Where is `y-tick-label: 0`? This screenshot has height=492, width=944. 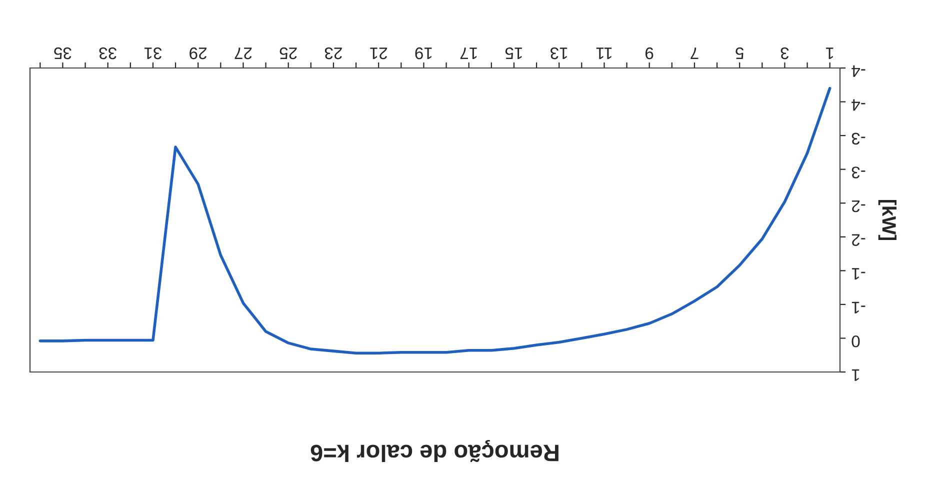 y-tick-label: 0 is located at coordinates (856, 341).